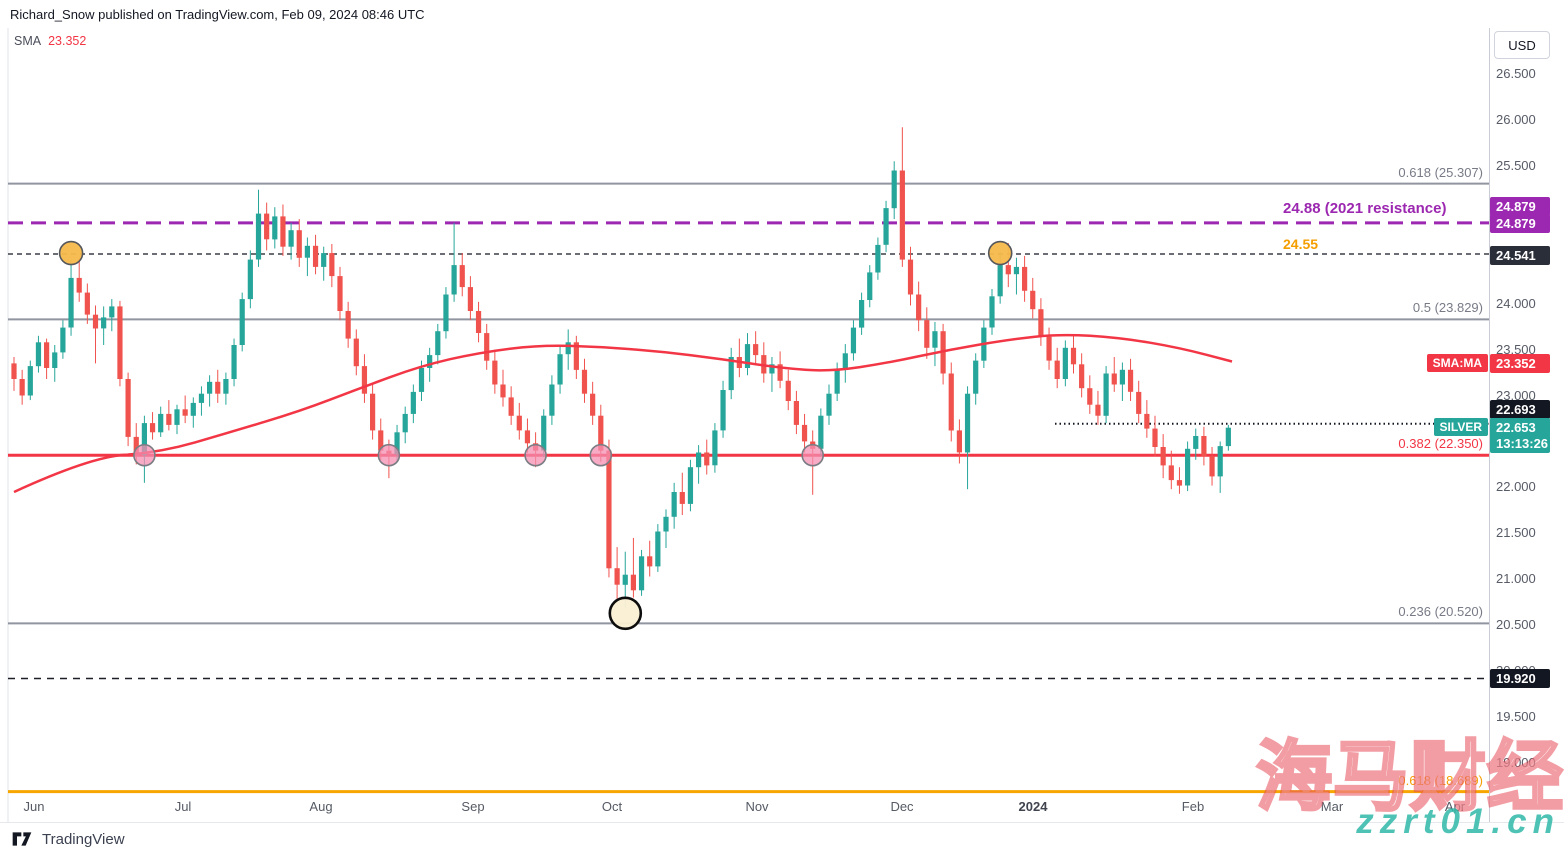 The image size is (1564, 857). What do you see at coordinates (28, 41) in the screenshot?
I see `indicator-name: SMA` at bounding box center [28, 41].